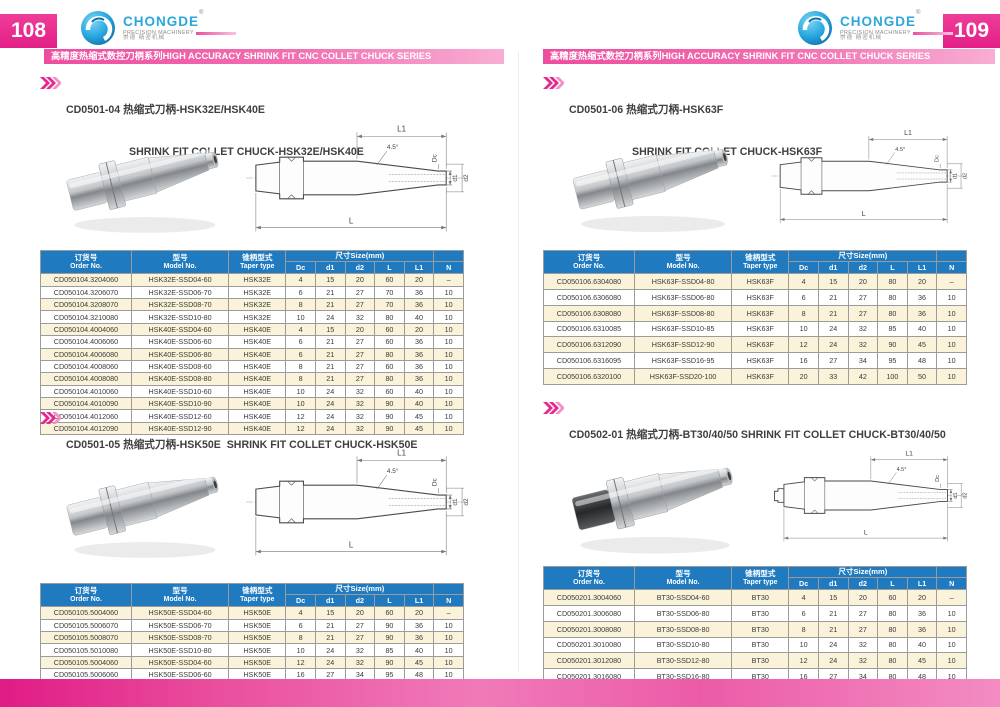 The width and height of the screenshot is (1000, 707). What do you see at coordinates (589, 661) in the screenshot?
I see `table-cell: CD050201.3012080` at bounding box center [589, 661].